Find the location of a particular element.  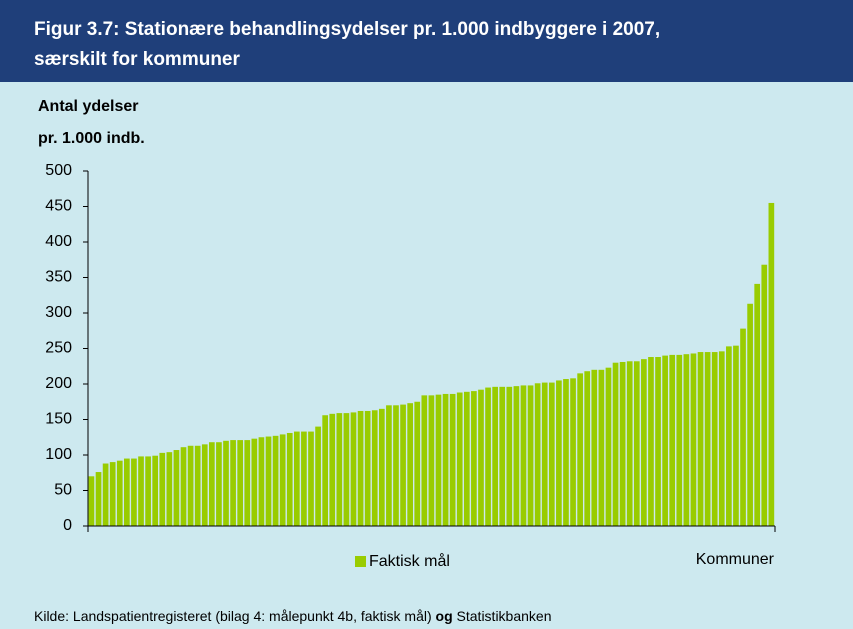

source-text: og is located at coordinates (444, 616).